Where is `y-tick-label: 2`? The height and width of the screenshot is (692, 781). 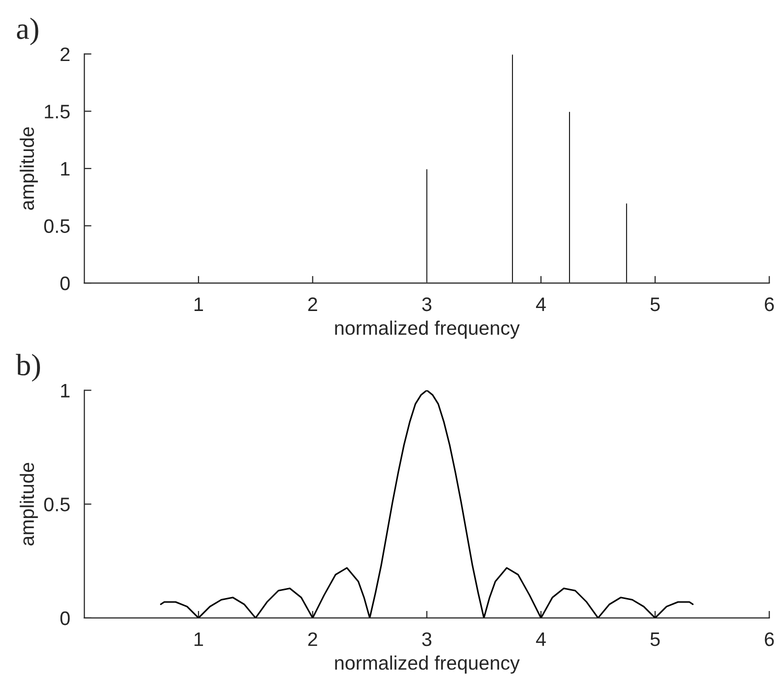
y-tick-label: 2 is located at coordinates (65, 54).